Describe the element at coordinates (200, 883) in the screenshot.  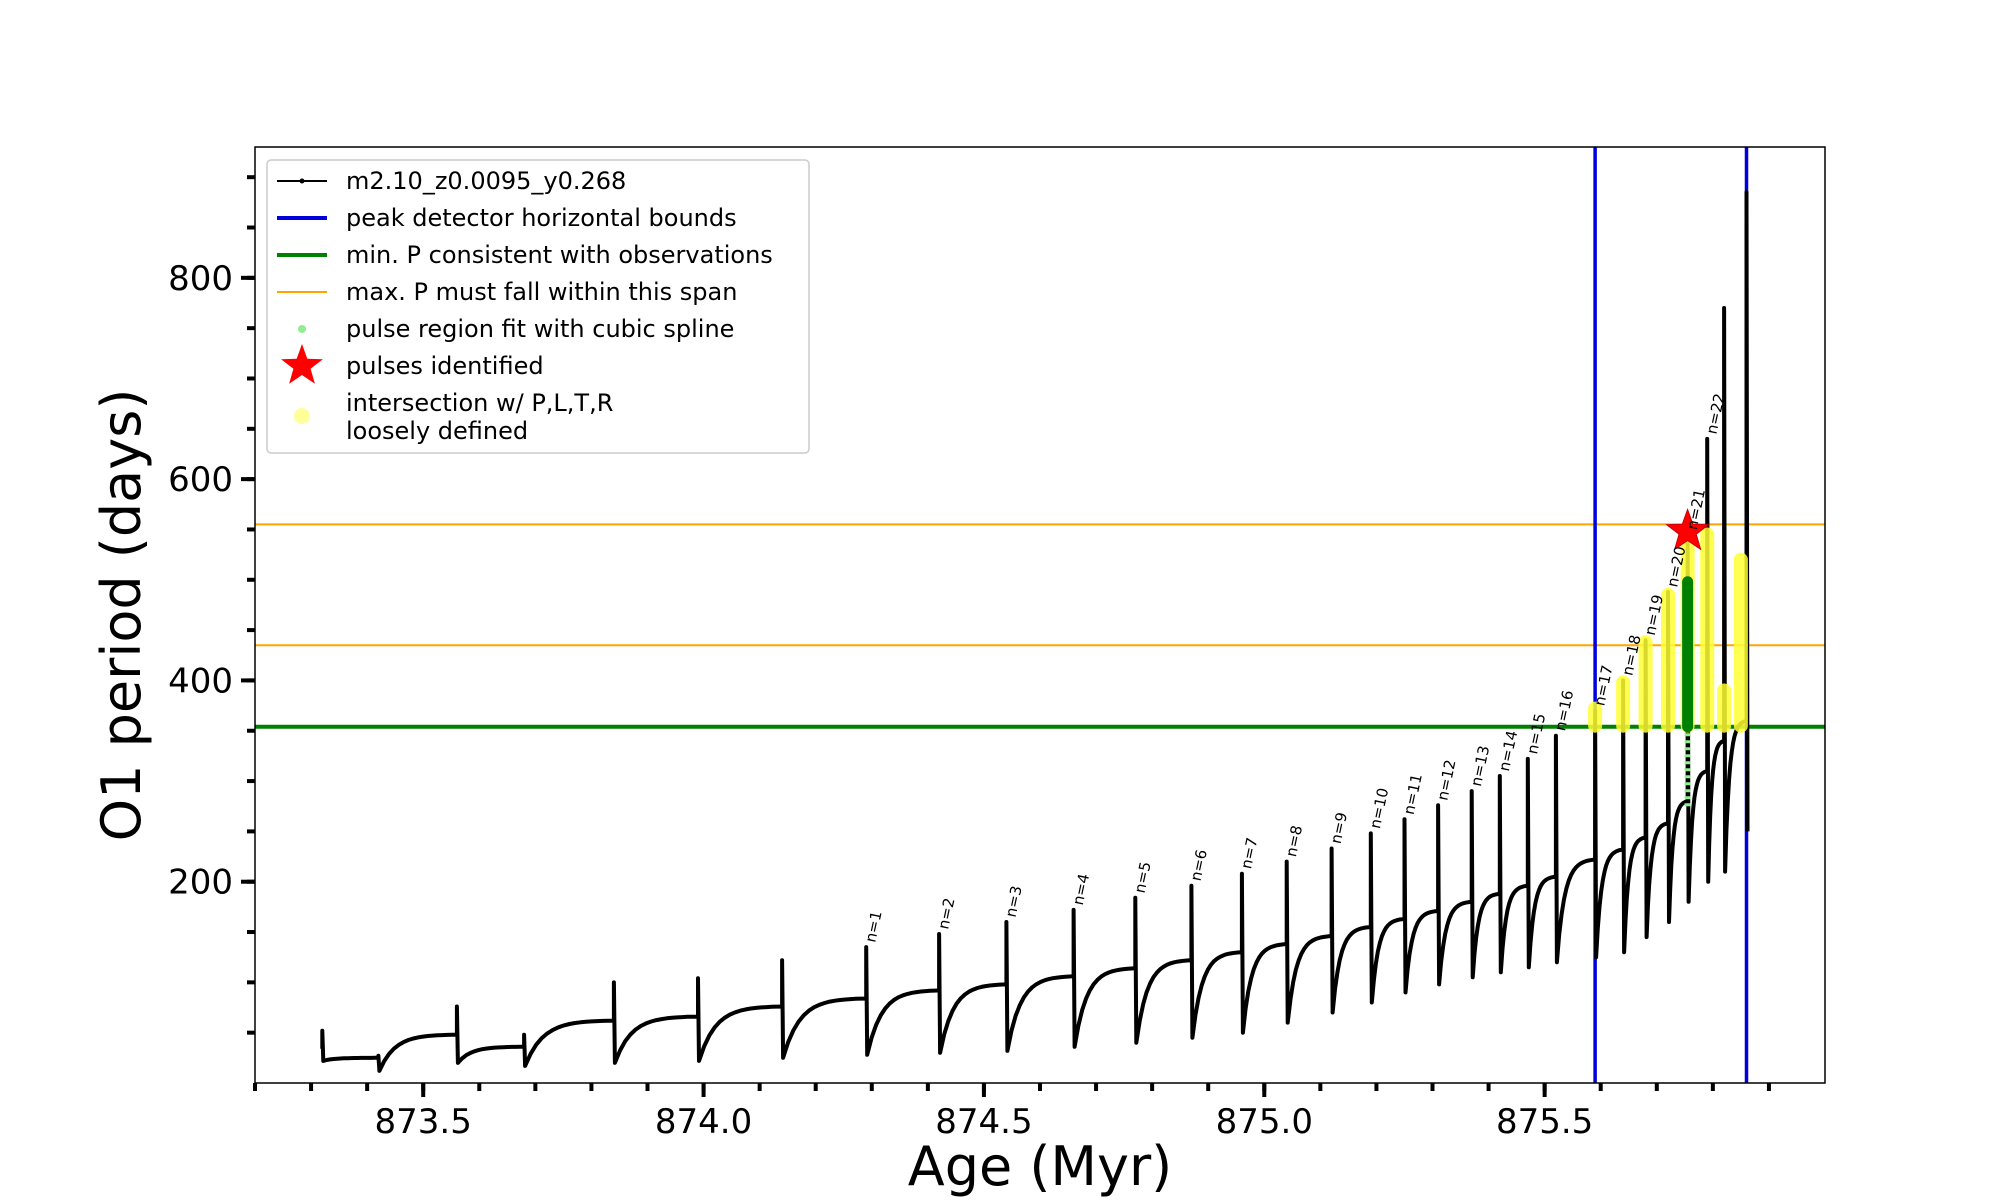
I see `y-tick-label: 200` at that location.